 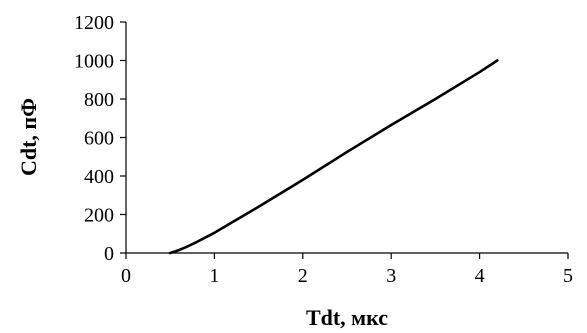 What do you see at coordinates (303, 276) in the screenshot?
I see `x-tick-label: 2` at bounding box center [303, 276].